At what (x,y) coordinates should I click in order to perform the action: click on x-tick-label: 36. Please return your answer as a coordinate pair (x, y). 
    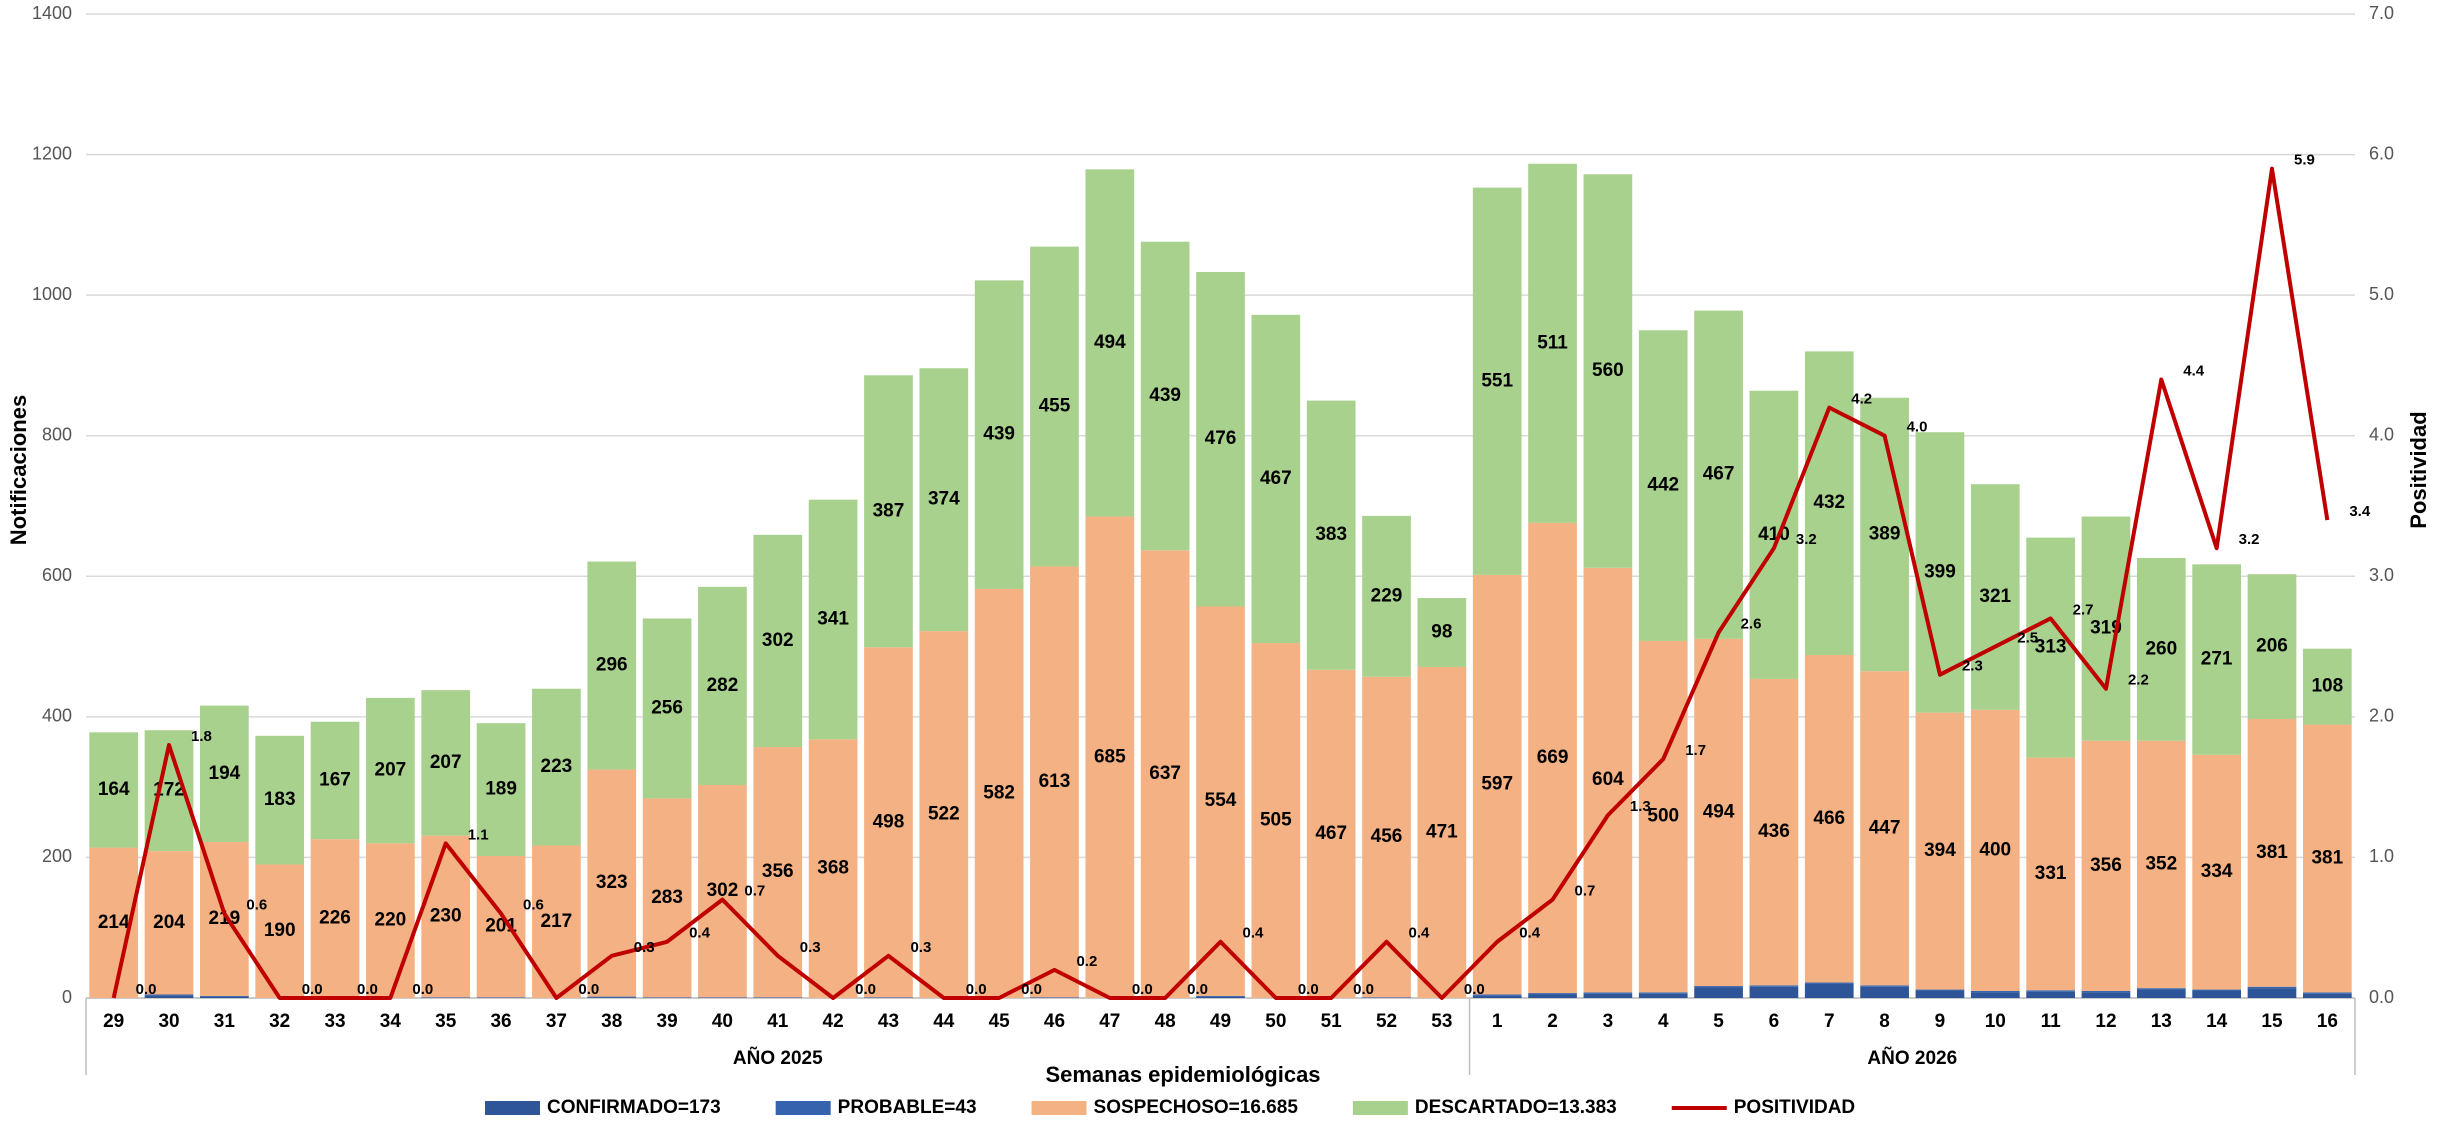
    Looking at the image, I should click on (500, 1021).